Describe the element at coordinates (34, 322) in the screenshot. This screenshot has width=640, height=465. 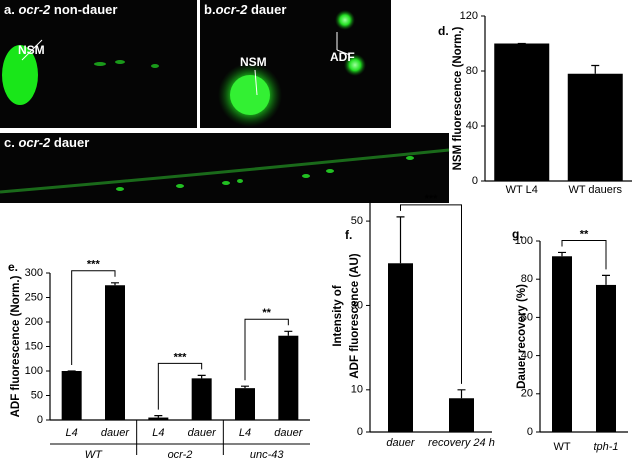
I see `y-tick-label: 200` at that location.